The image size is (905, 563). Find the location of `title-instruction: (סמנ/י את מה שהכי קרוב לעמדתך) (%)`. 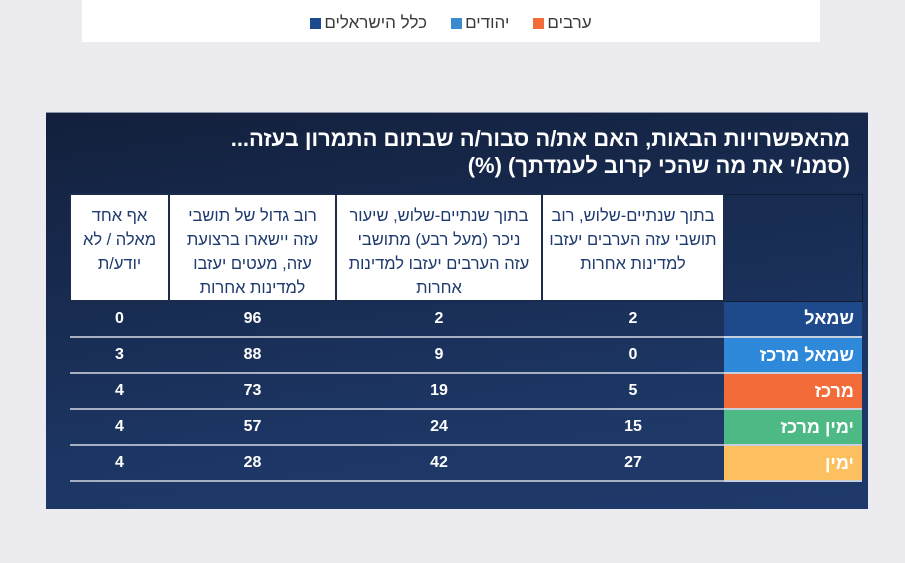

title-instruction: (סמנ/י את מה שהכי קרוב לעמדתך) (%) is located at coordinates (658, 165).